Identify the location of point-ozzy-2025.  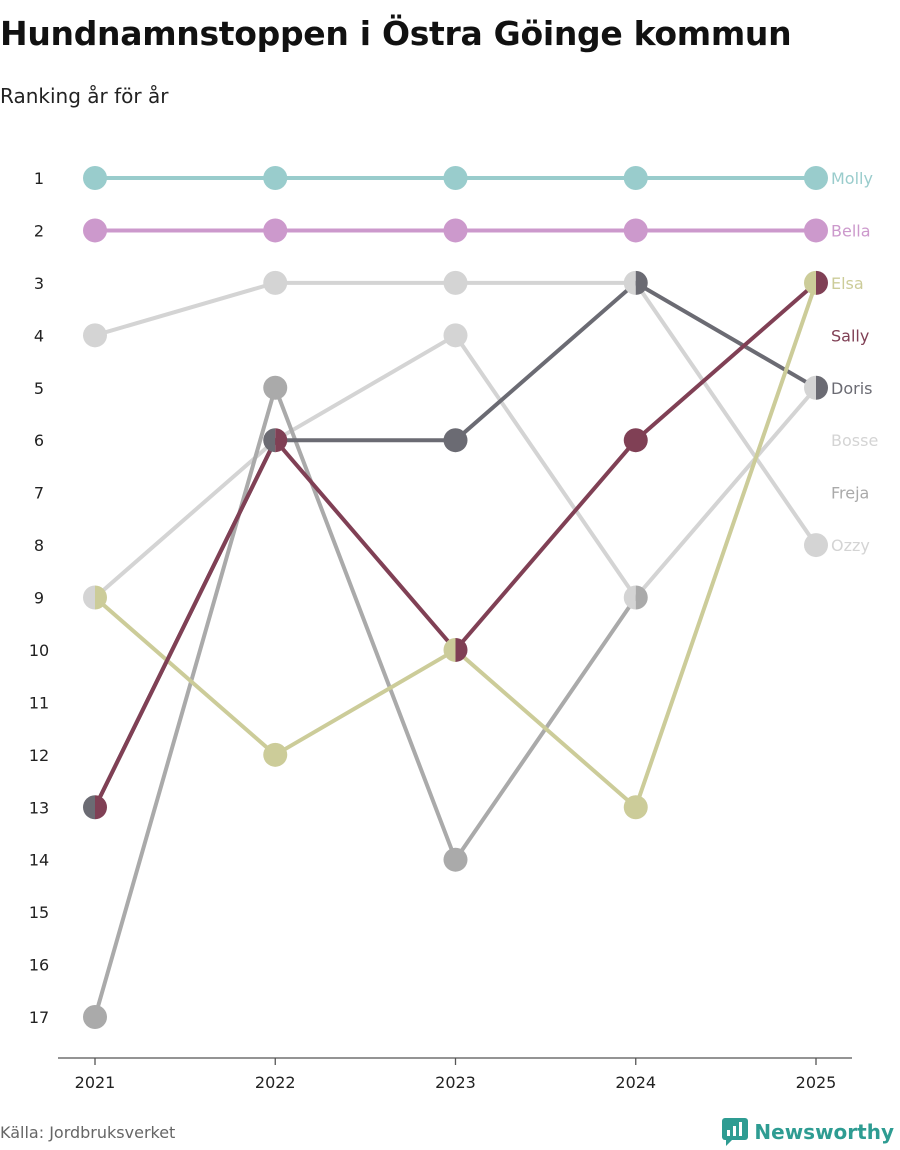
(816, 545).